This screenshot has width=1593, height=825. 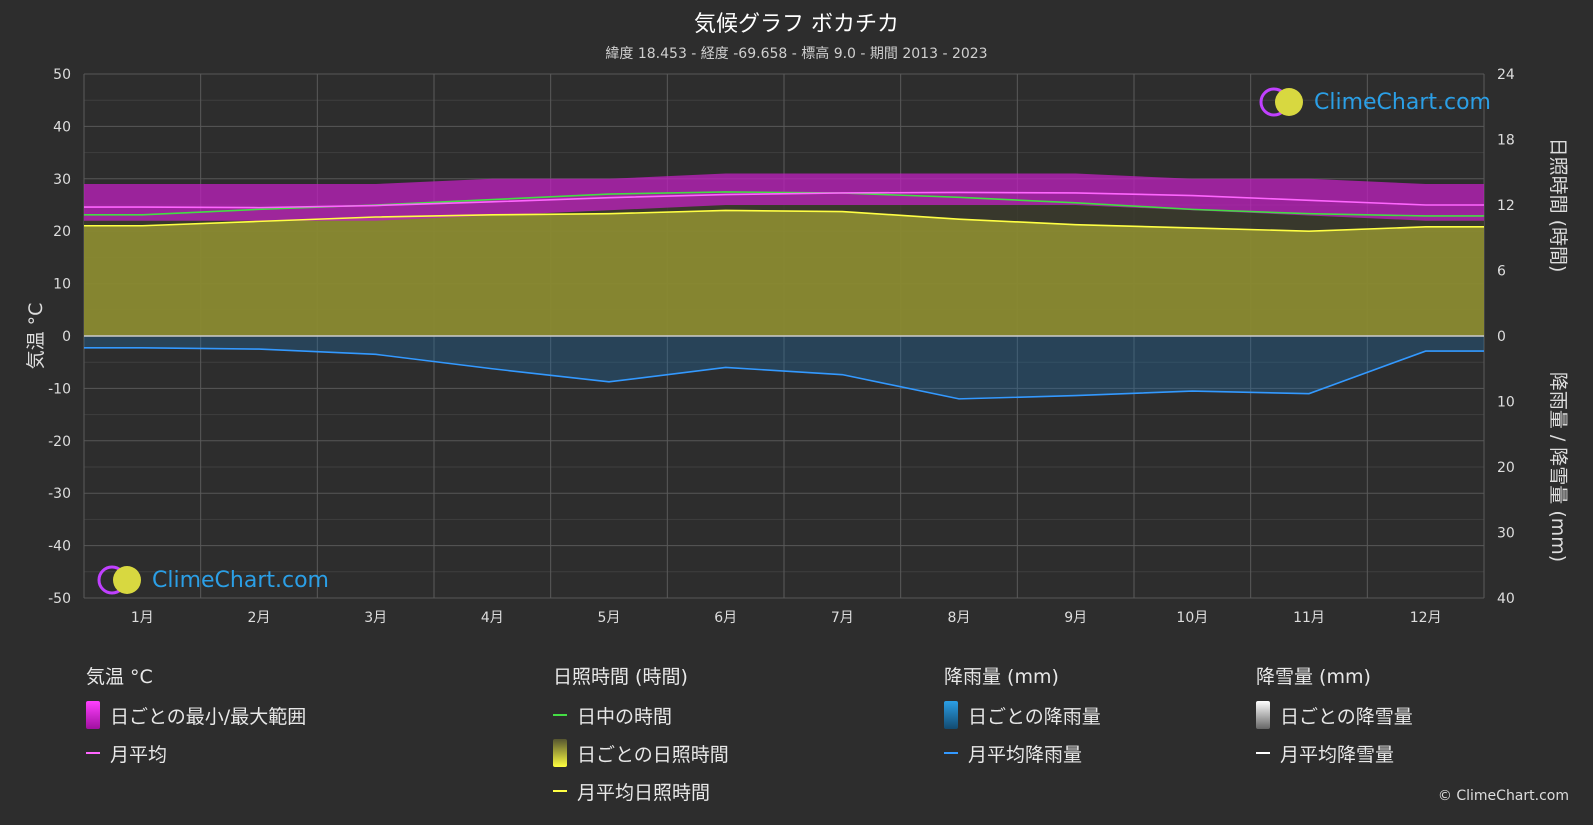 What do you see at coordinates (560, 715) in the screenshot?
I see `swatch-daylight` at bounding box center [560, 715].